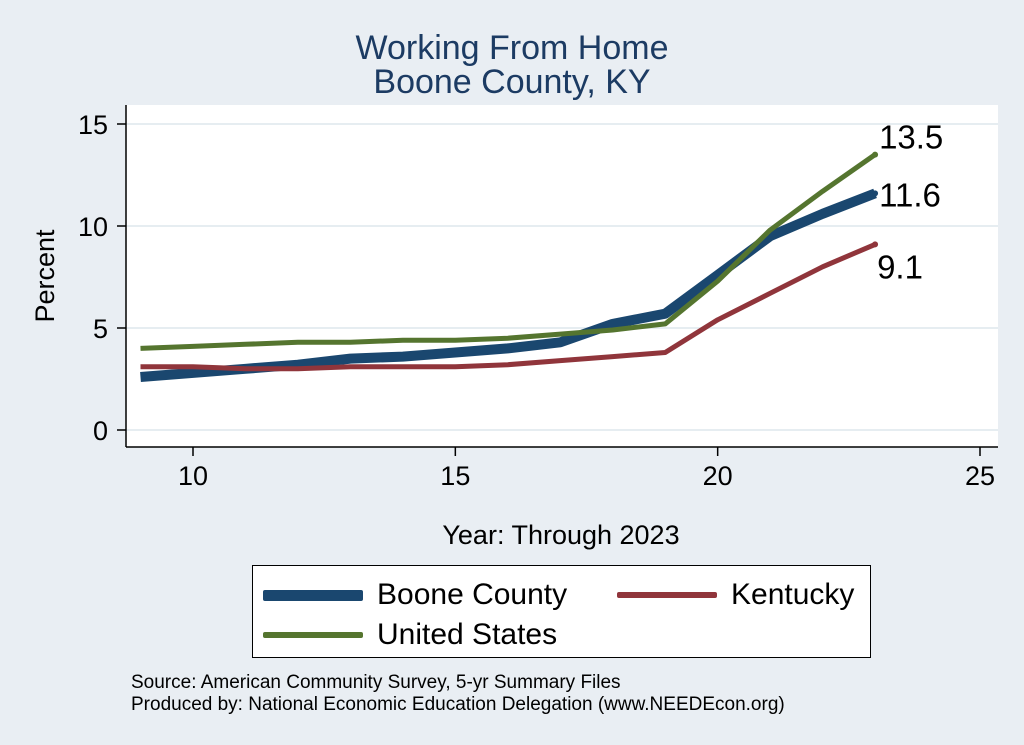 The height and width of the screenshot is (745, 1024). I want to click on y-tick-label-0: 0, so click(100, 431).